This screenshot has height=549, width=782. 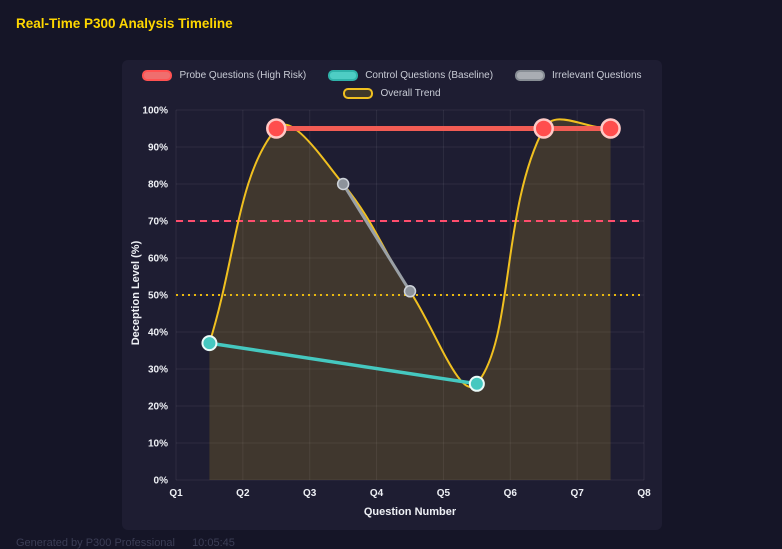 I want to click on footer-generated-by: Generated by P300 Professional, so click(x=95, y=543).